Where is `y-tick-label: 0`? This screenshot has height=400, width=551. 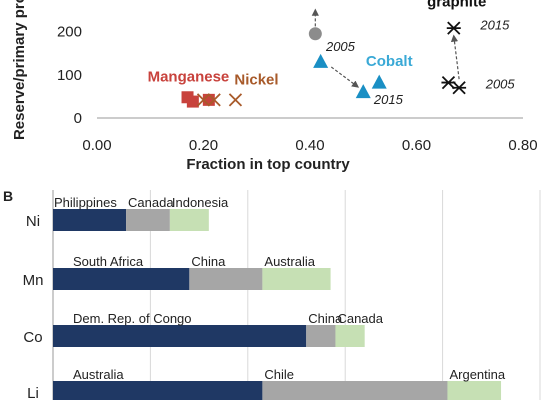
y-tick-label: 0 is located at coordinates (78, 118).